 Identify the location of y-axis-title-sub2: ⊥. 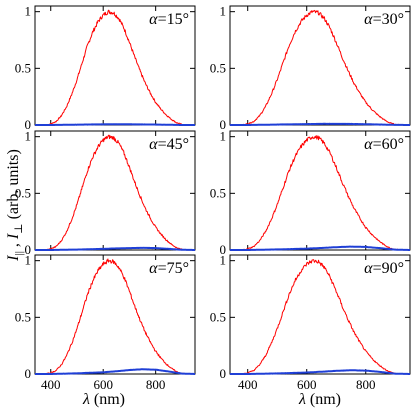
(19, 228).